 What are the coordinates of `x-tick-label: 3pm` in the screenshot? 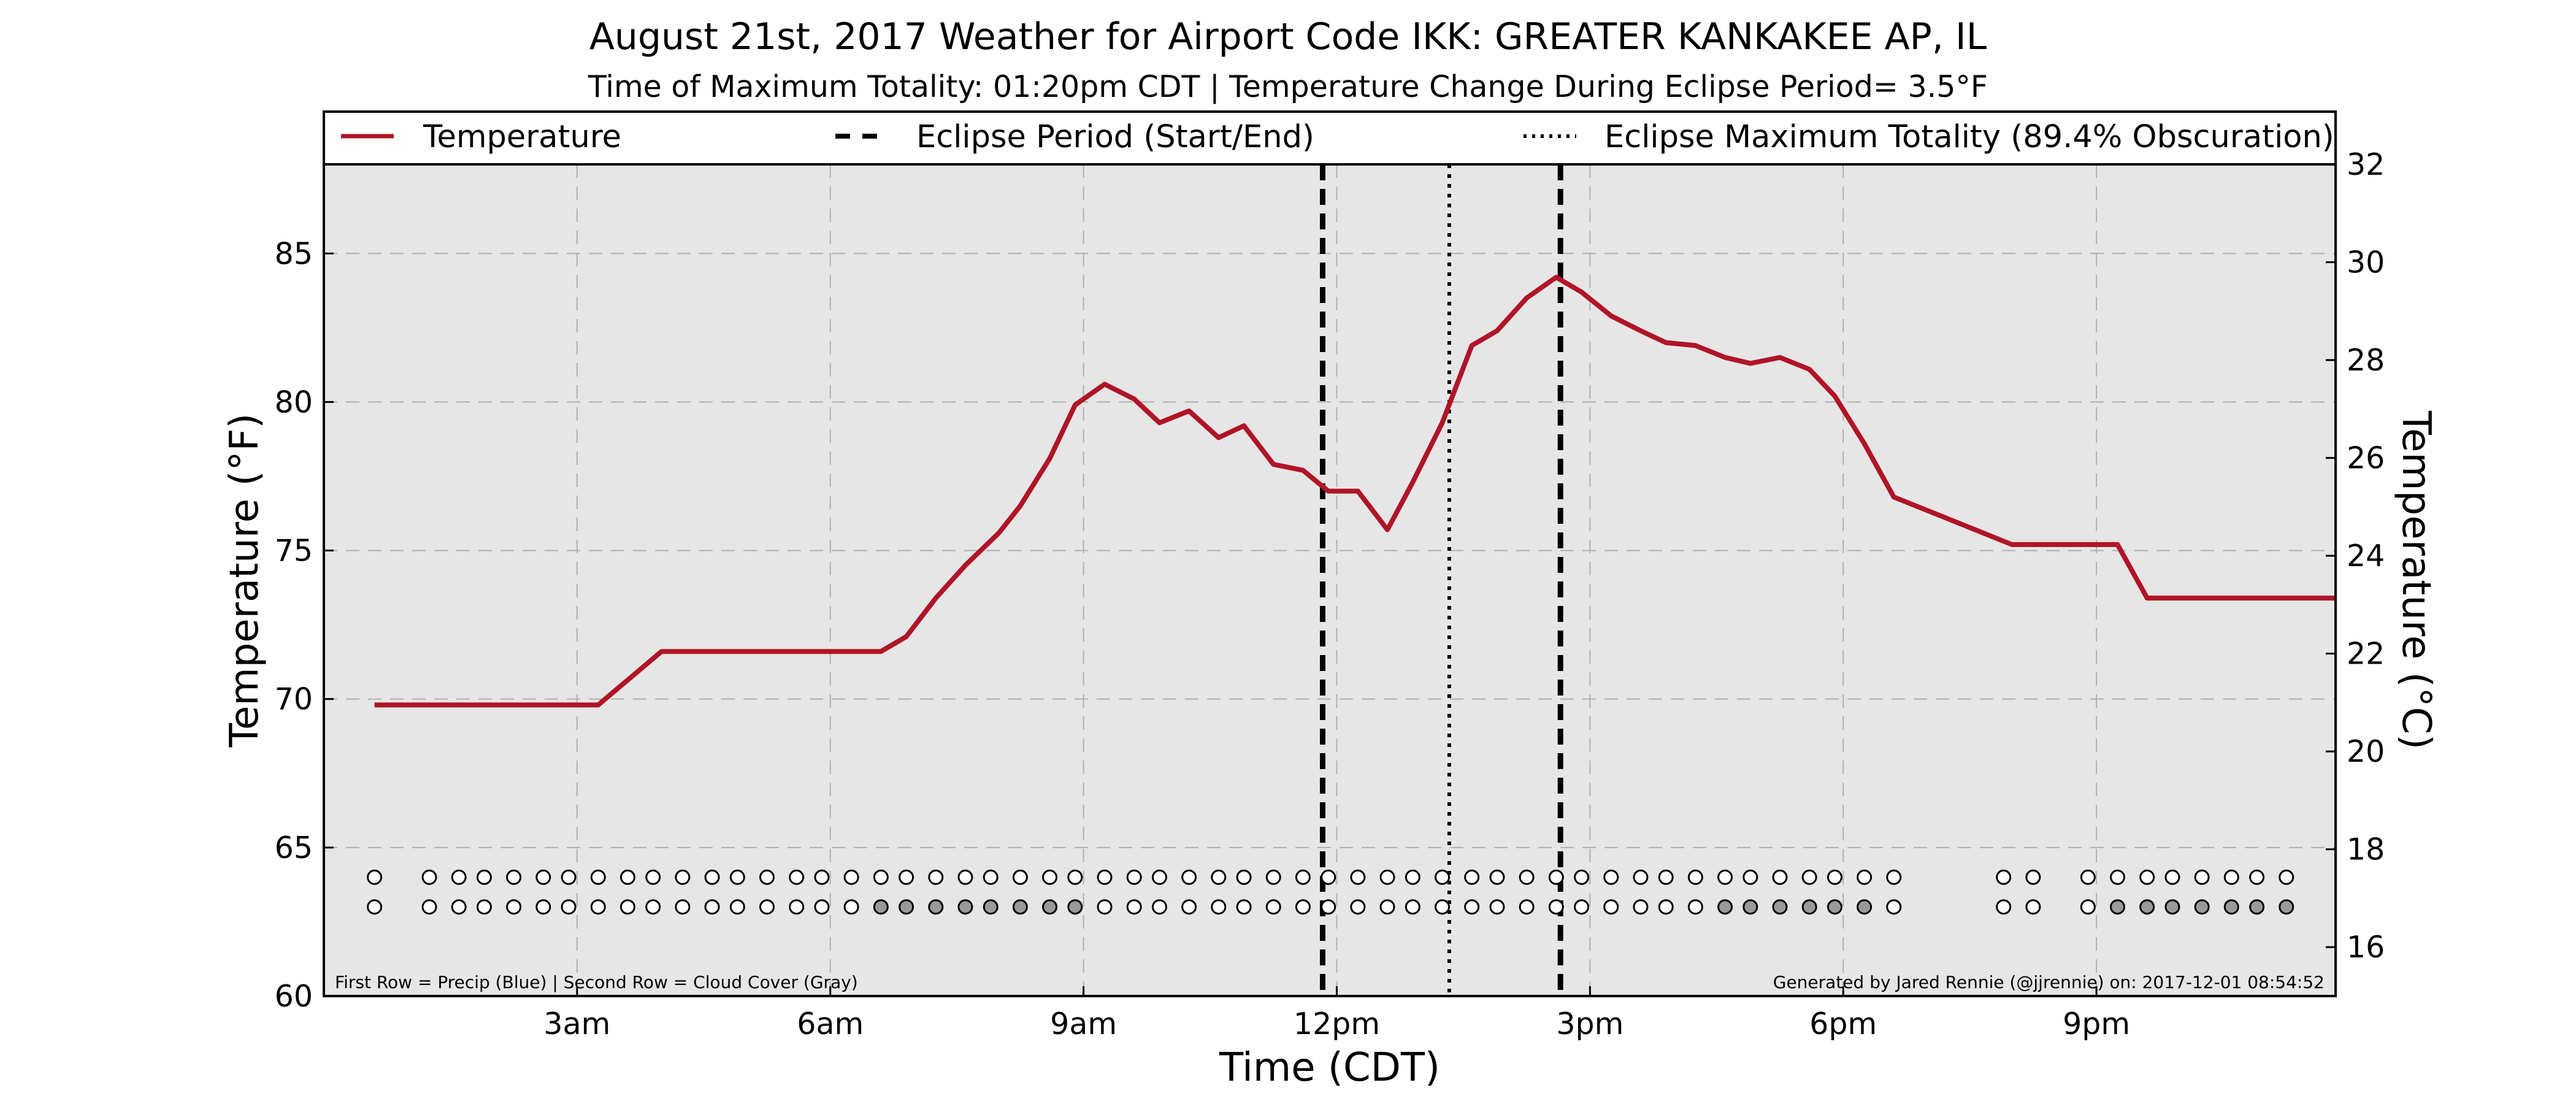 It's located at (1589, 1023).